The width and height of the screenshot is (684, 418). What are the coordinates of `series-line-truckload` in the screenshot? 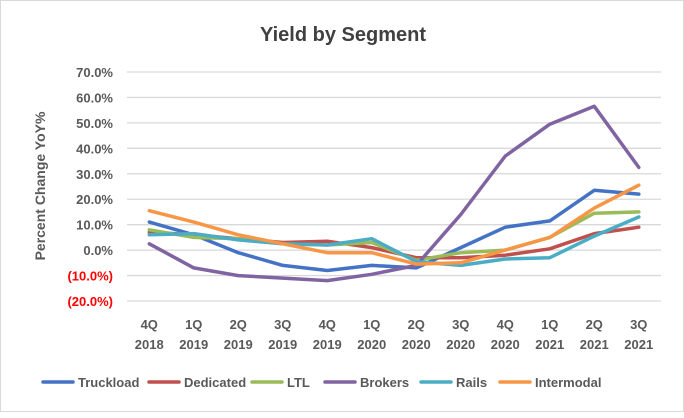 It's located at (394, 230).